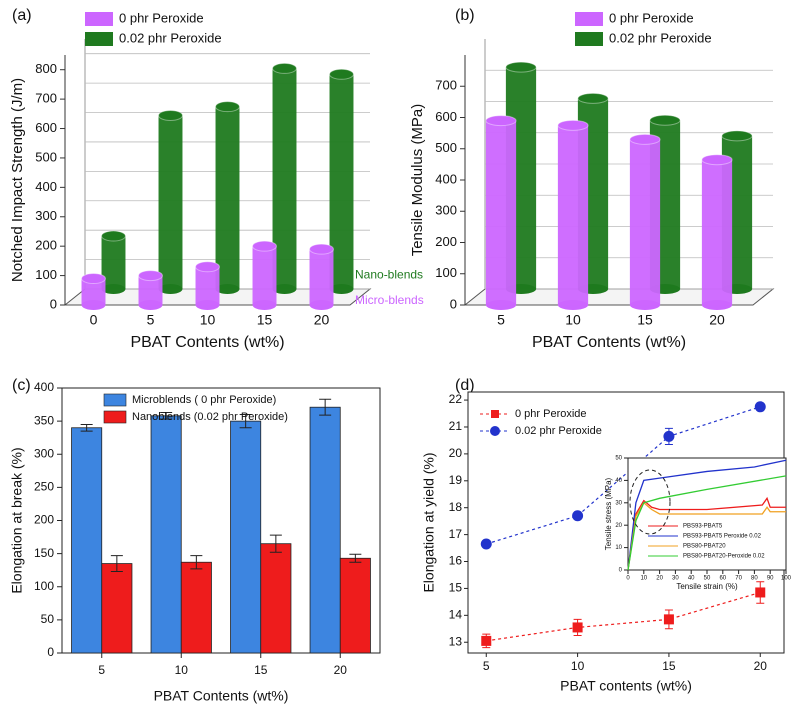 The image size is (798, 715). What do you see at coordinates (456, 399) in the screenshot?
I see `y-tick-label: 22` at bounding box center [456, 399].